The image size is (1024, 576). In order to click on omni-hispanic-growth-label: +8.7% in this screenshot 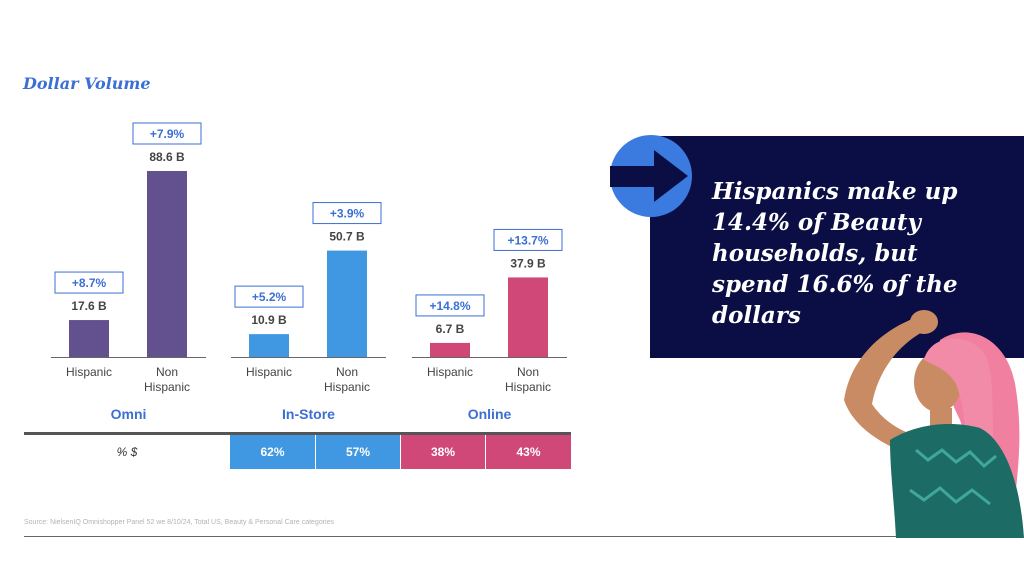, I will do `click(89, 283)`.